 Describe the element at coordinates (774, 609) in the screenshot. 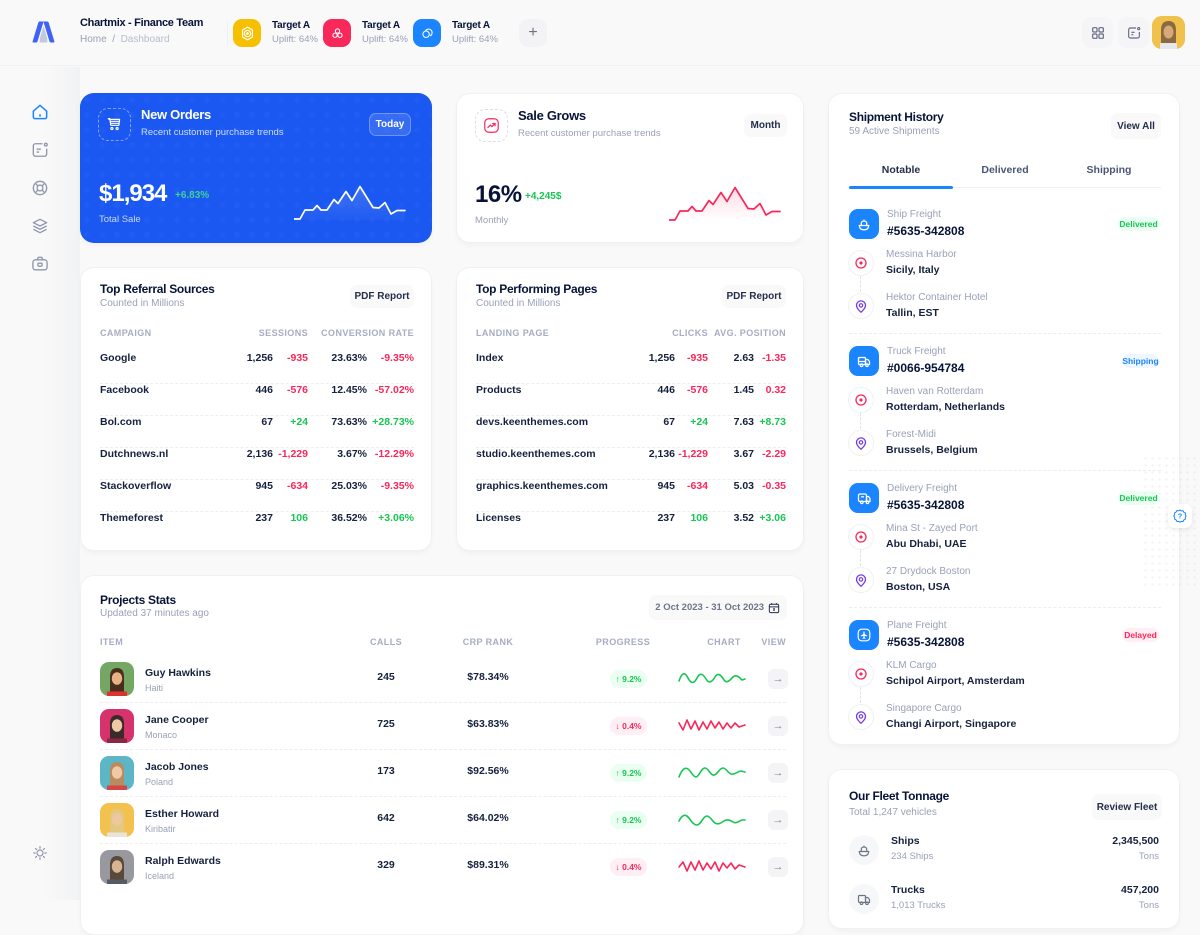

I see `svg-text: 8` at that location.